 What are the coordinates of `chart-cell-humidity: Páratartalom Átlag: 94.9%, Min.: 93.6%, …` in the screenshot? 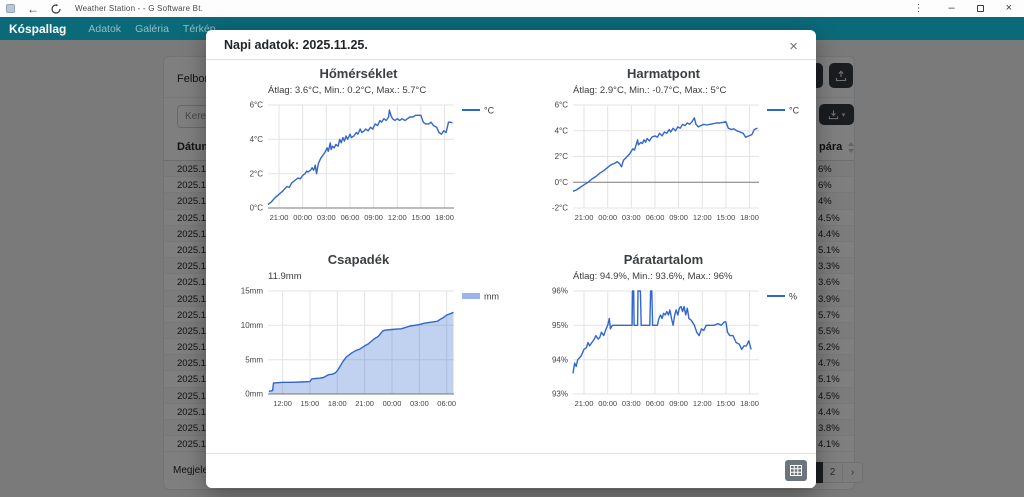 It's located at (663, 349).